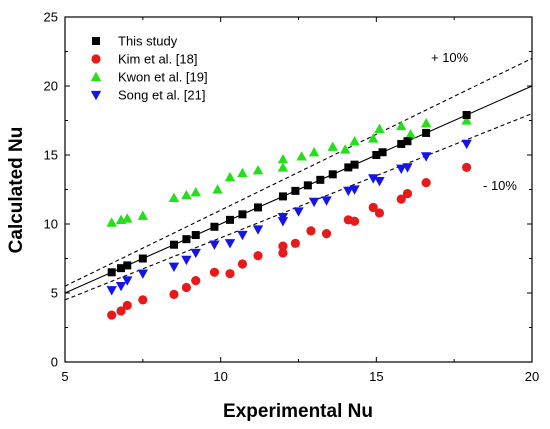 This screenshot has width=550, height=429. I want to click on data-point-s0-p14, so click(320, 179).